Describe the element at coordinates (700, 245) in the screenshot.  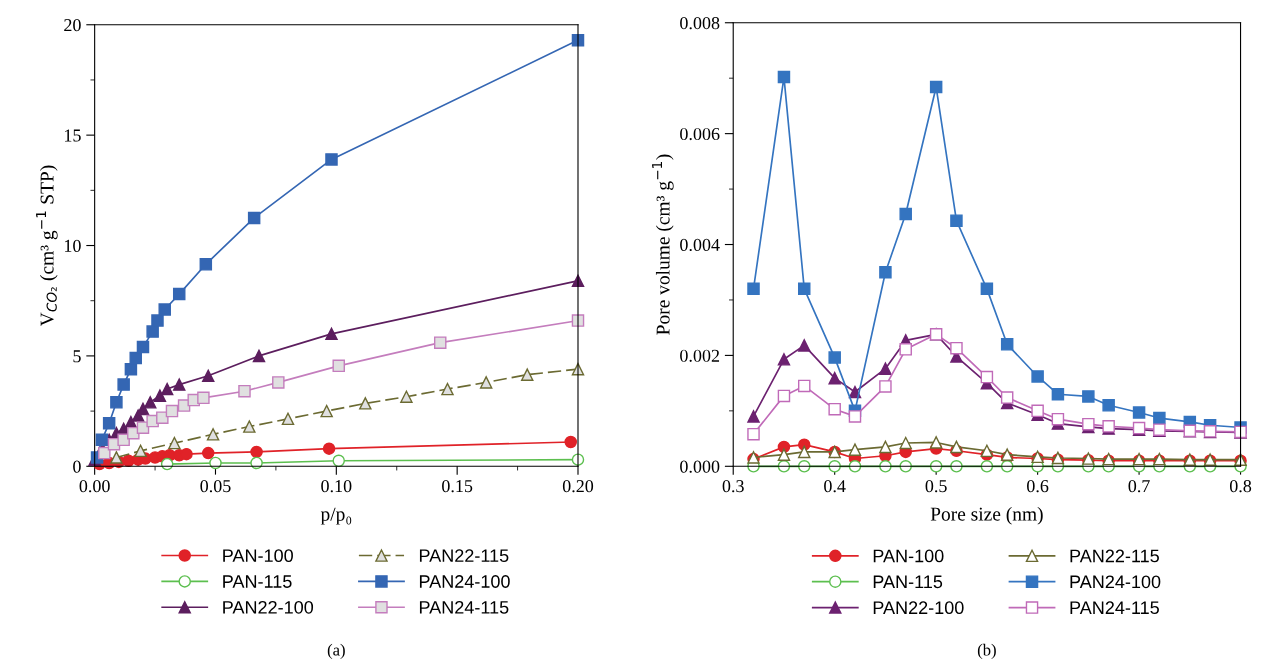
I see `y-tick-label: 0.004` at that location.